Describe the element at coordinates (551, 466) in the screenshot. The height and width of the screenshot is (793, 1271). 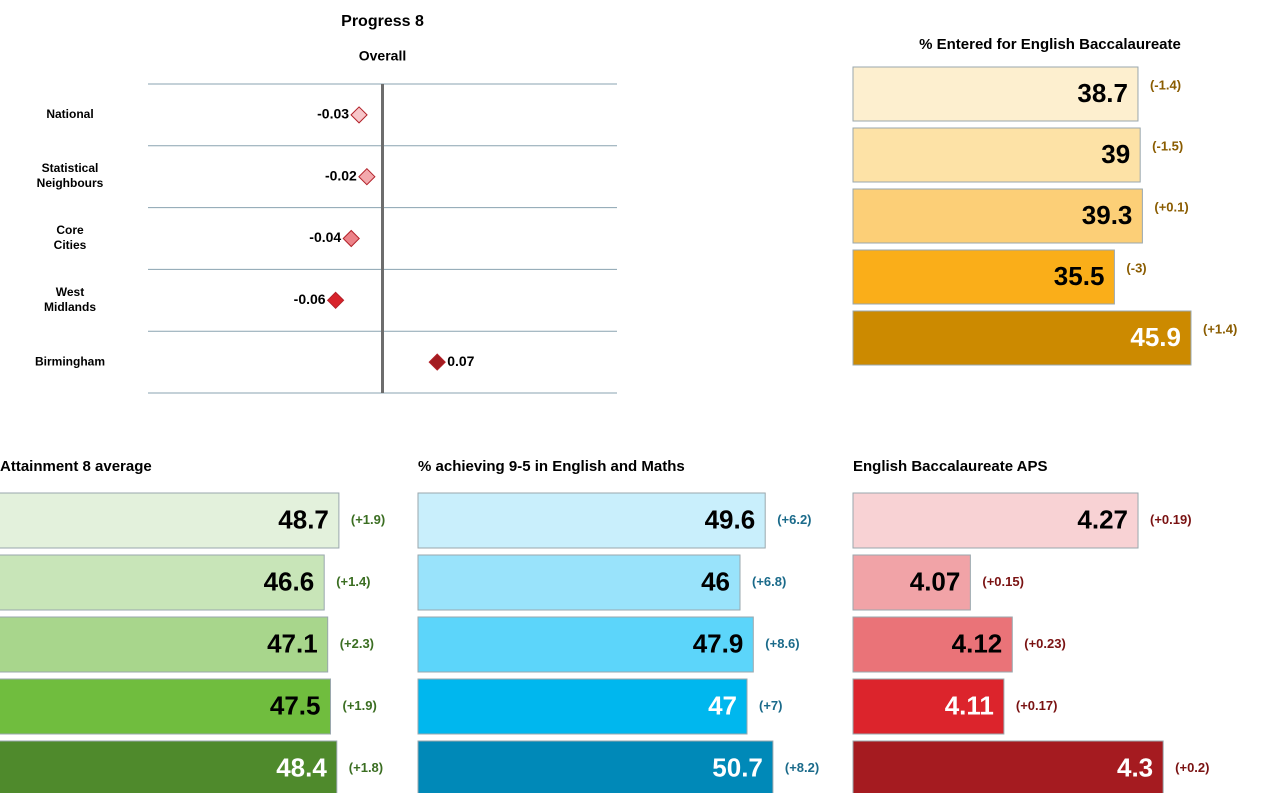
I see `chart-title: % achieving 9-5 in English and Maths` at that location.